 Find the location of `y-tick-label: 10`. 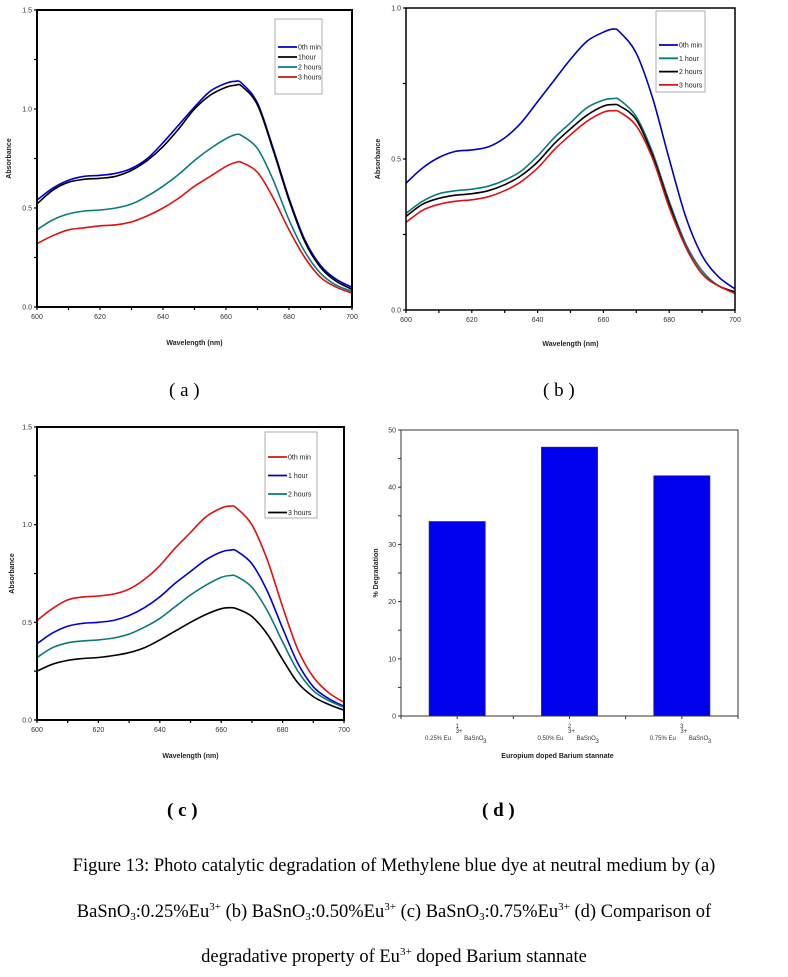

y-tick-label: 10 is located at coordinates (392, 659).